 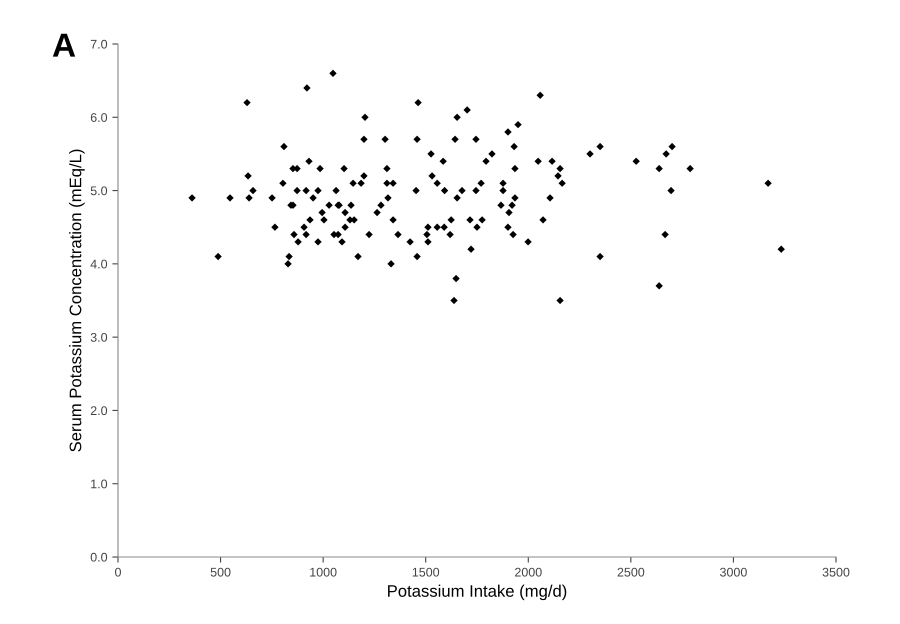 What do you see at coordinates (99, 484) in the screenshot?
I see `y-tick-label: 1.0` at bounding box center [99, 484].